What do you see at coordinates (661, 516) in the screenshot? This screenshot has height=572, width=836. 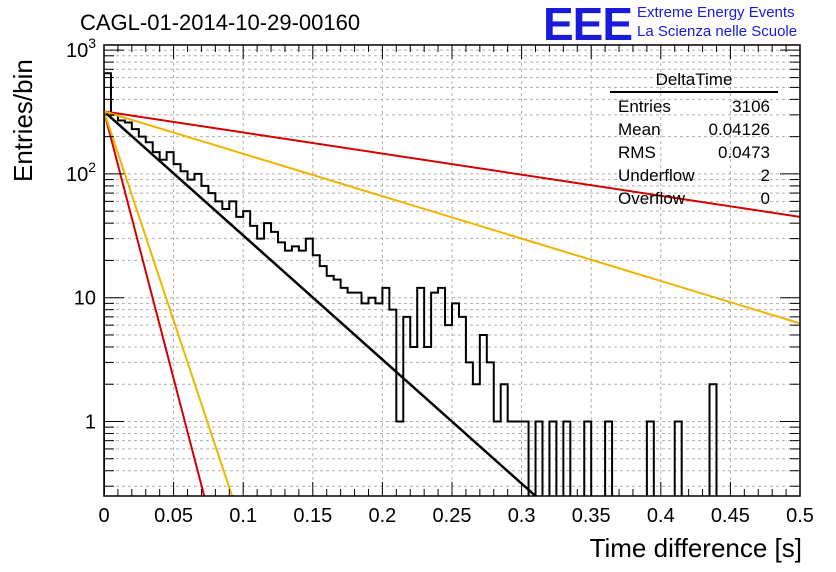 I see `x-tick-label: 0.4` at bounding box center [661, 516].